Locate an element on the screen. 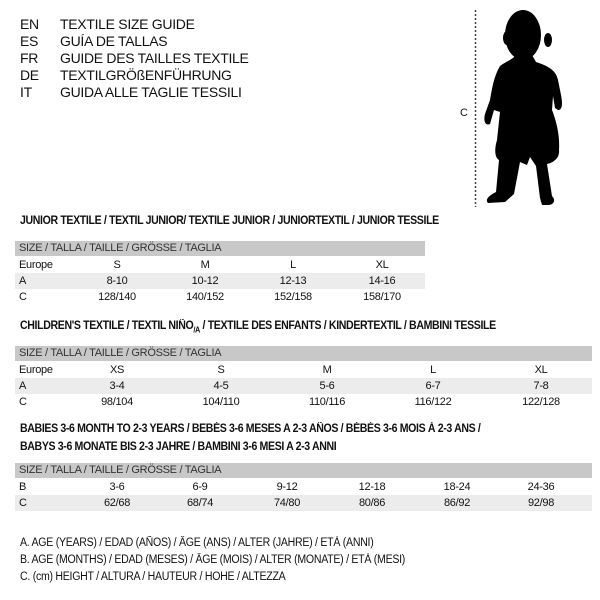 This screenshot has height=600, width=600. lang-code: IT is located at coordinates (26, 92).